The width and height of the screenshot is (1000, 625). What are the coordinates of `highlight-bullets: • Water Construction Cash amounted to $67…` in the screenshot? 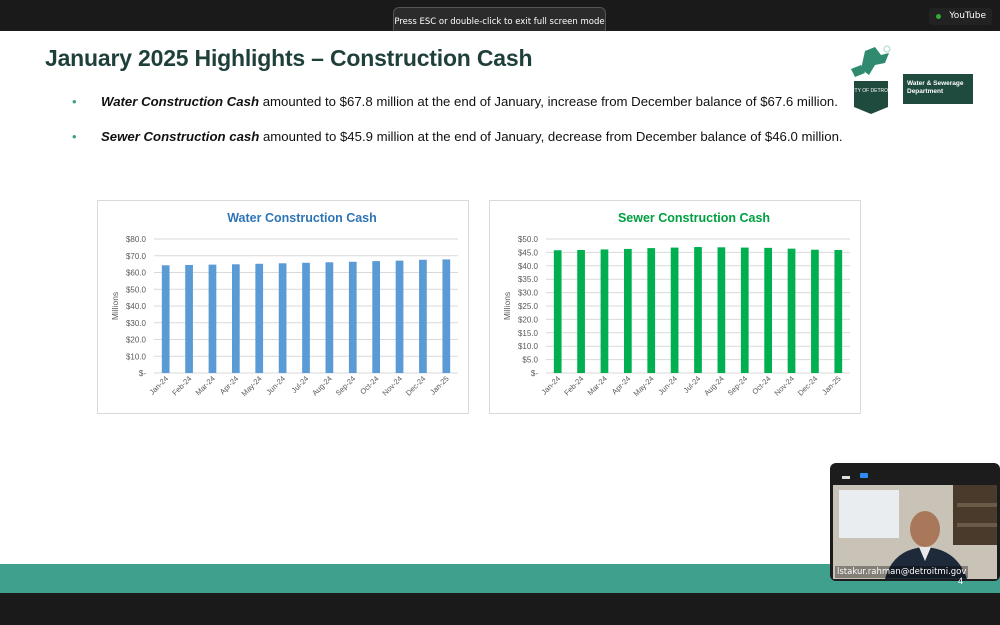 It's located at (457, 128).